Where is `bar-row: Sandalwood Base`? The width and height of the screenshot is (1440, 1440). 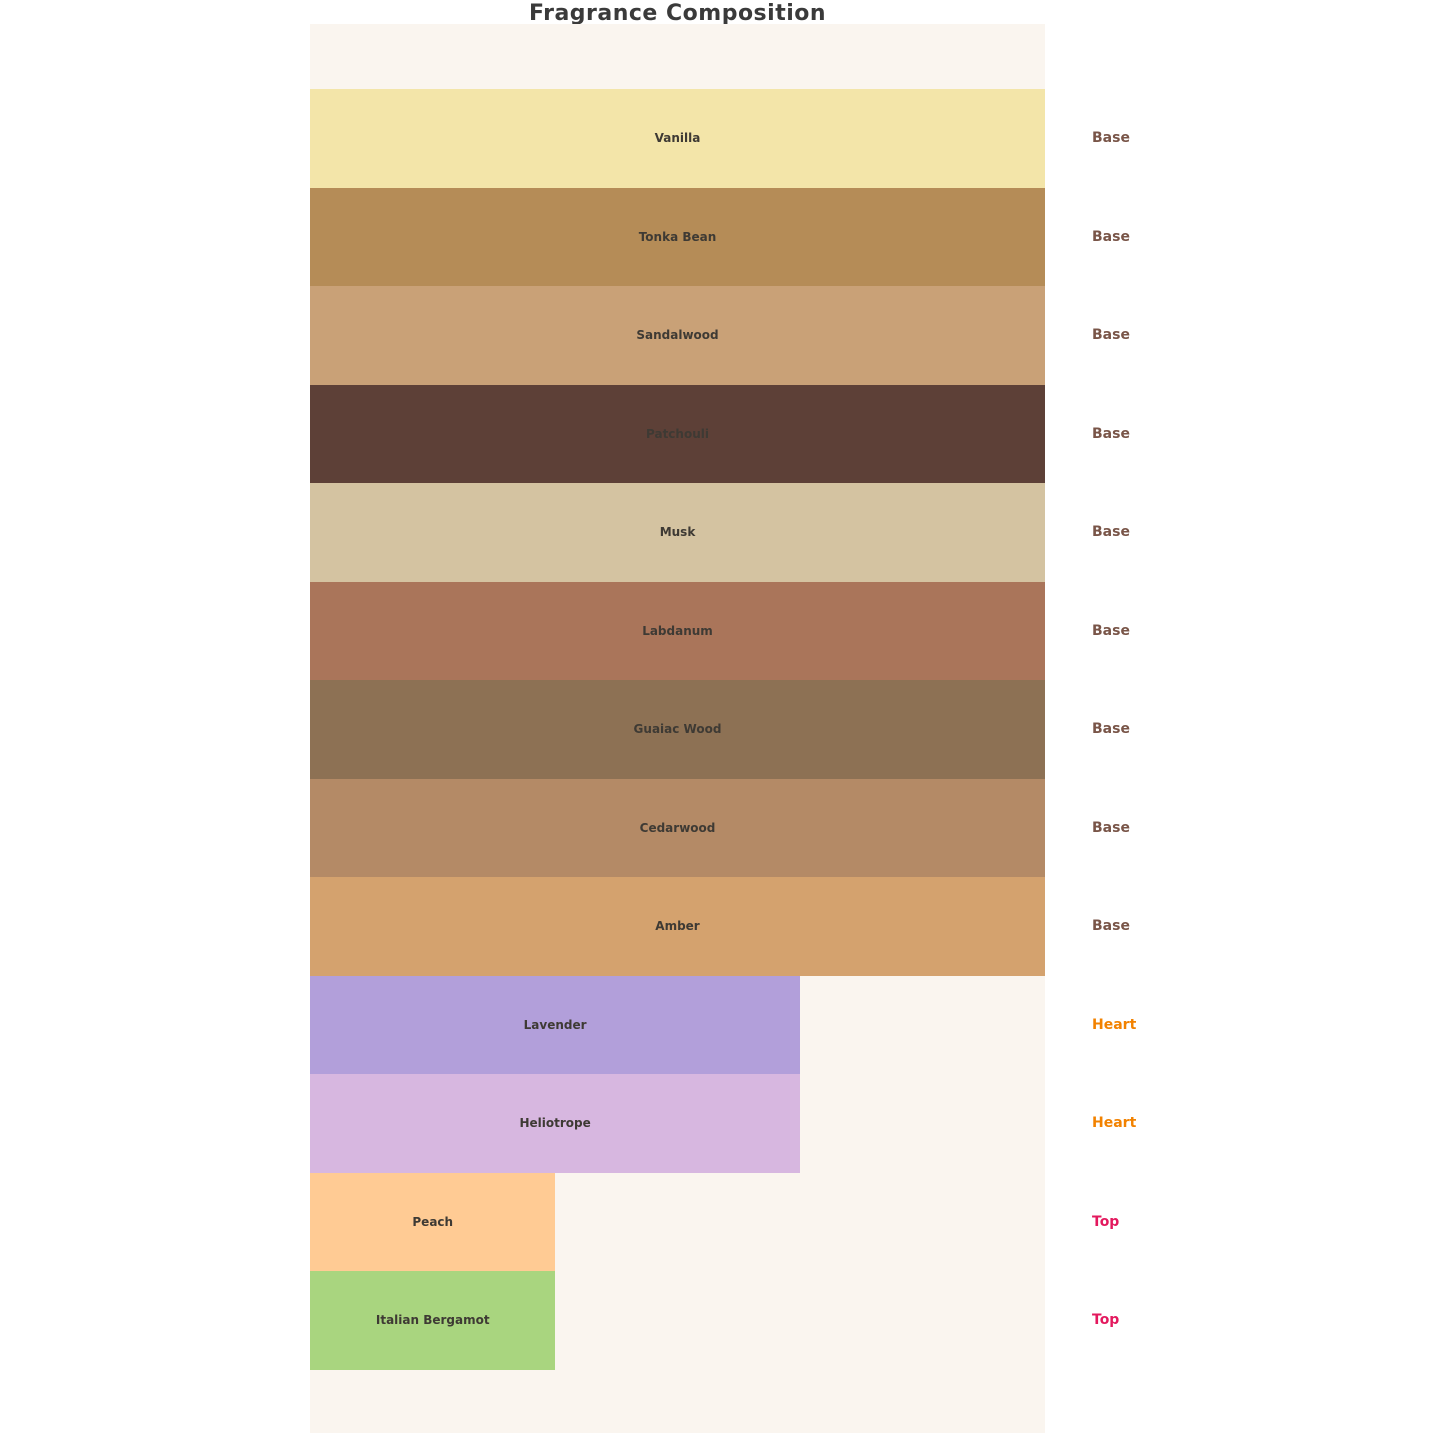 bar-row: Sandalwood Base is located at coordinates (720, 335).